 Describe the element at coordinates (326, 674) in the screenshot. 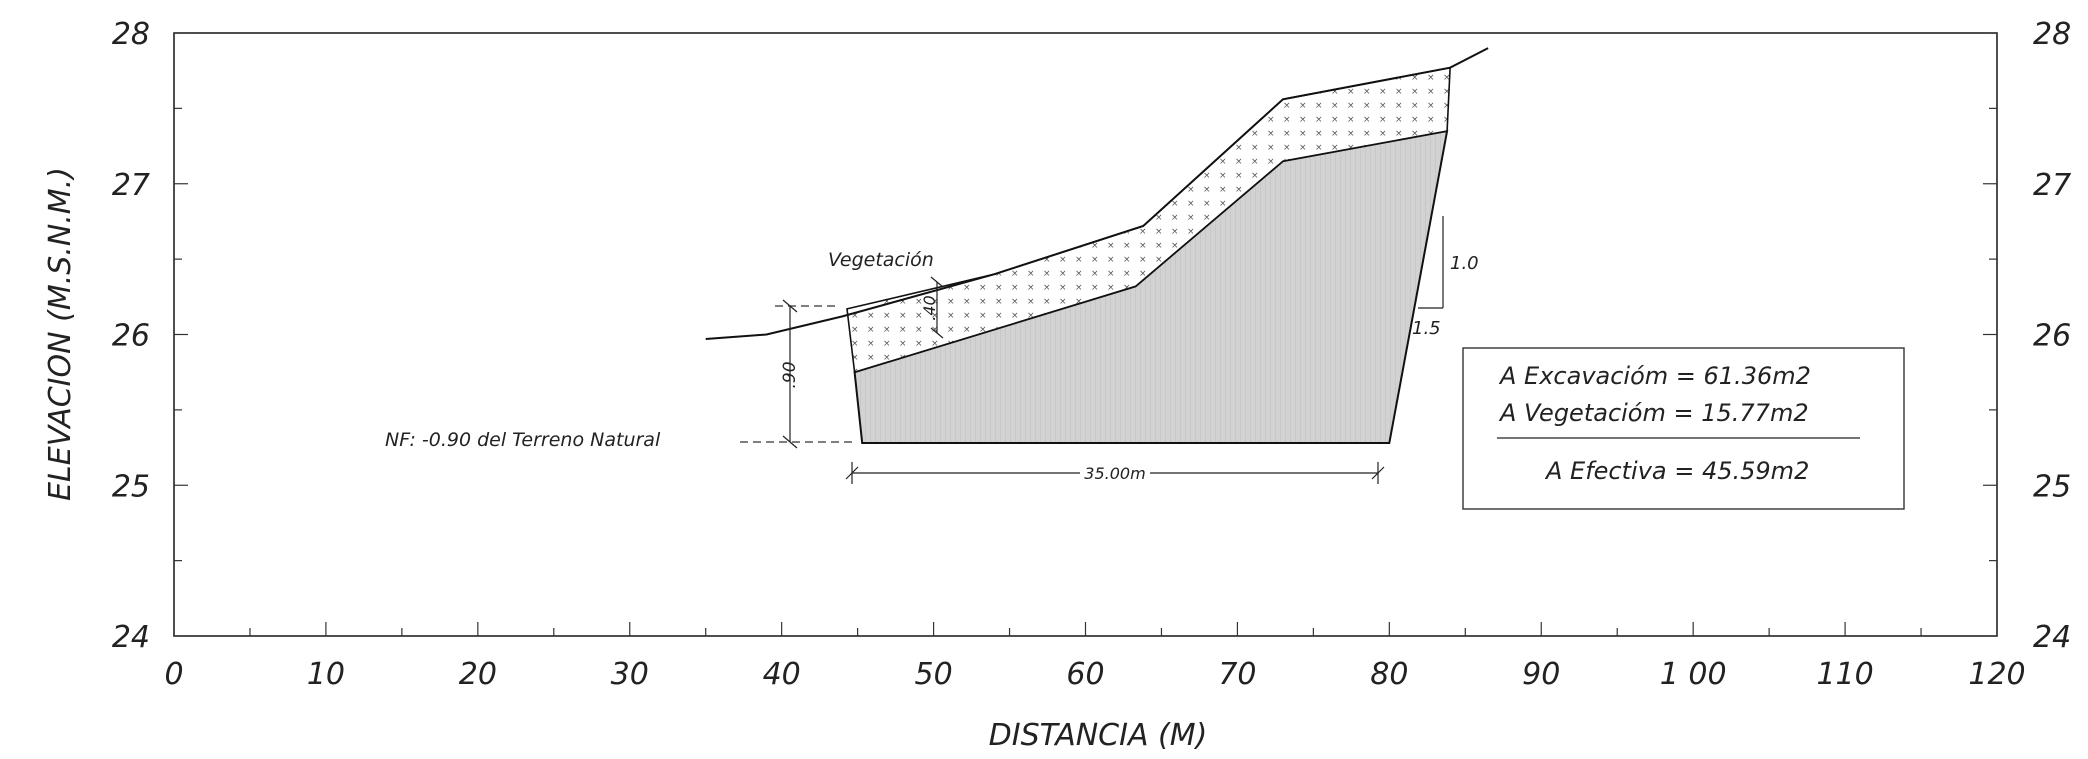

I see `x-tick-label: 10` at that location.